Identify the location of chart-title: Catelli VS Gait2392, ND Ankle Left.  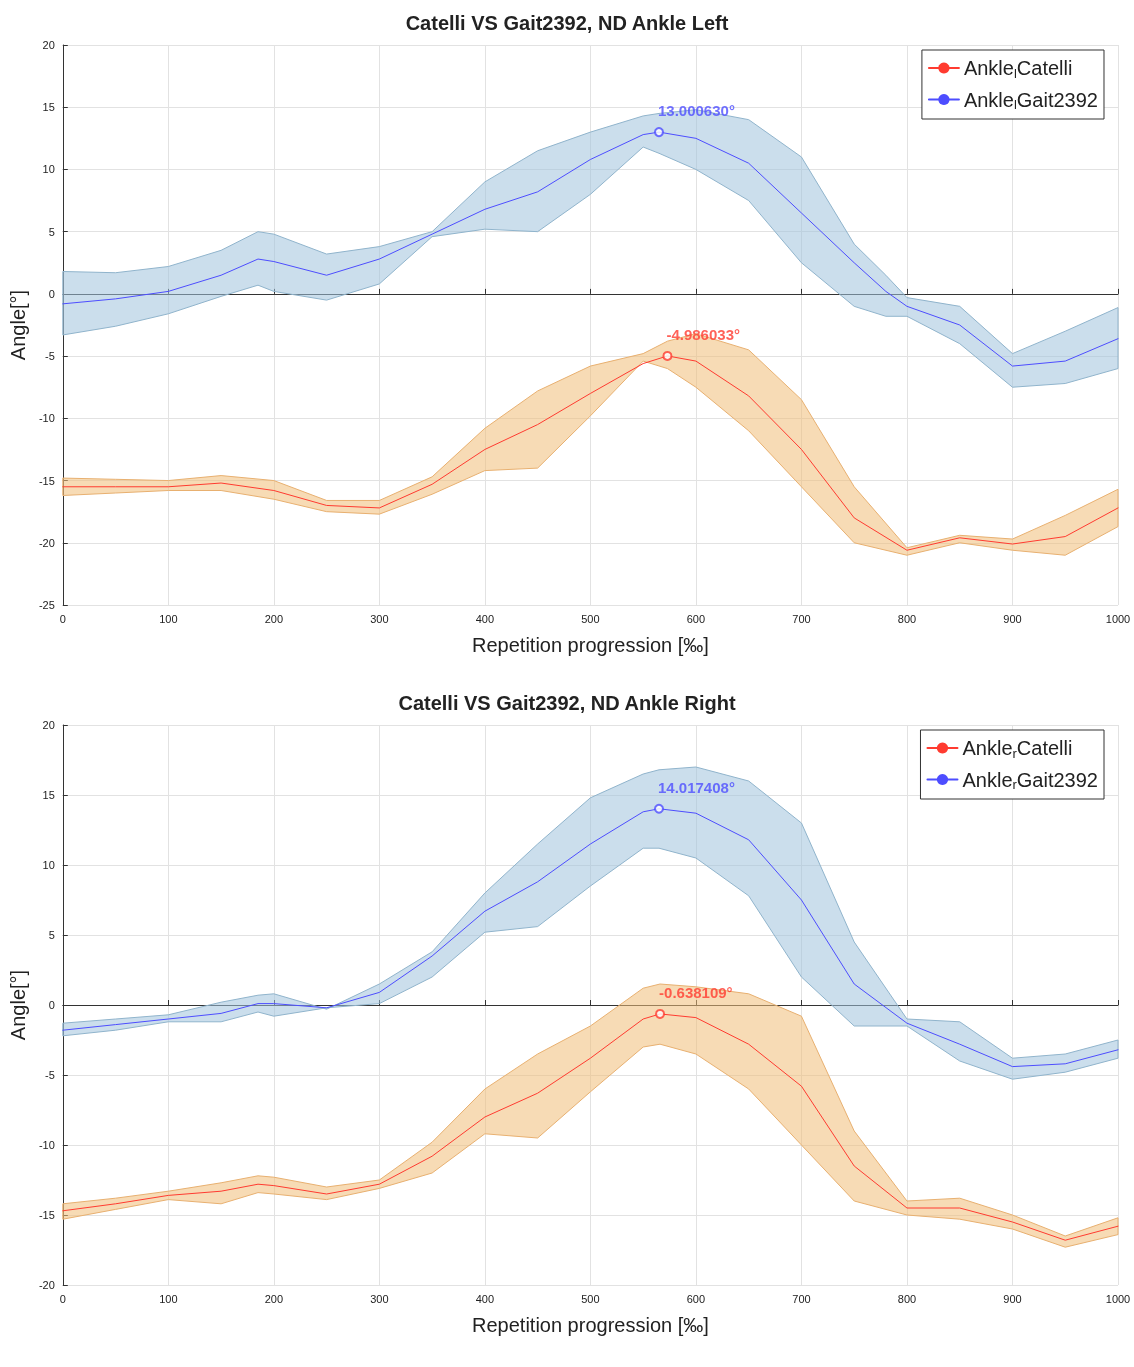
(567, 23).